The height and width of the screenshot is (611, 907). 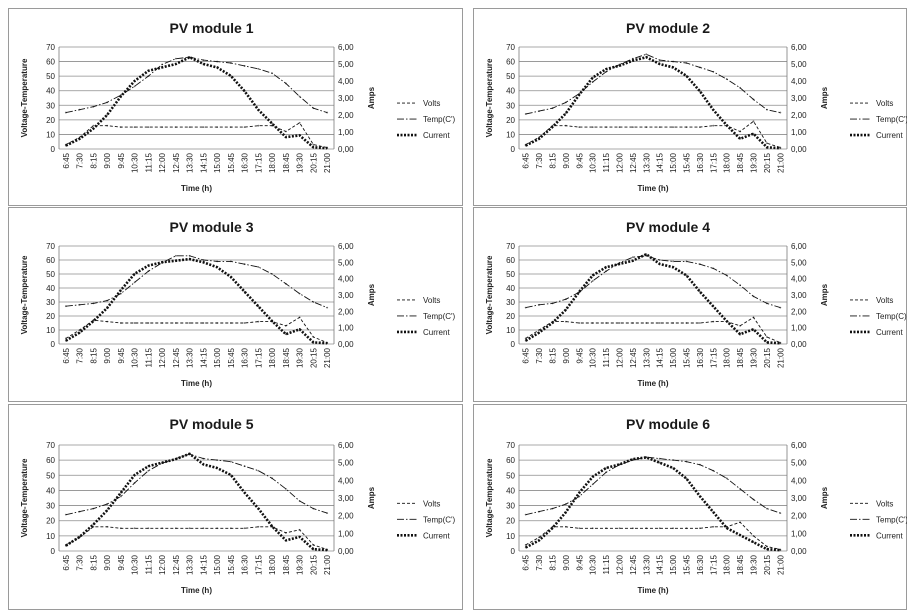 I want to click on chart-title: PV module 3, so click(x=211, y=227).